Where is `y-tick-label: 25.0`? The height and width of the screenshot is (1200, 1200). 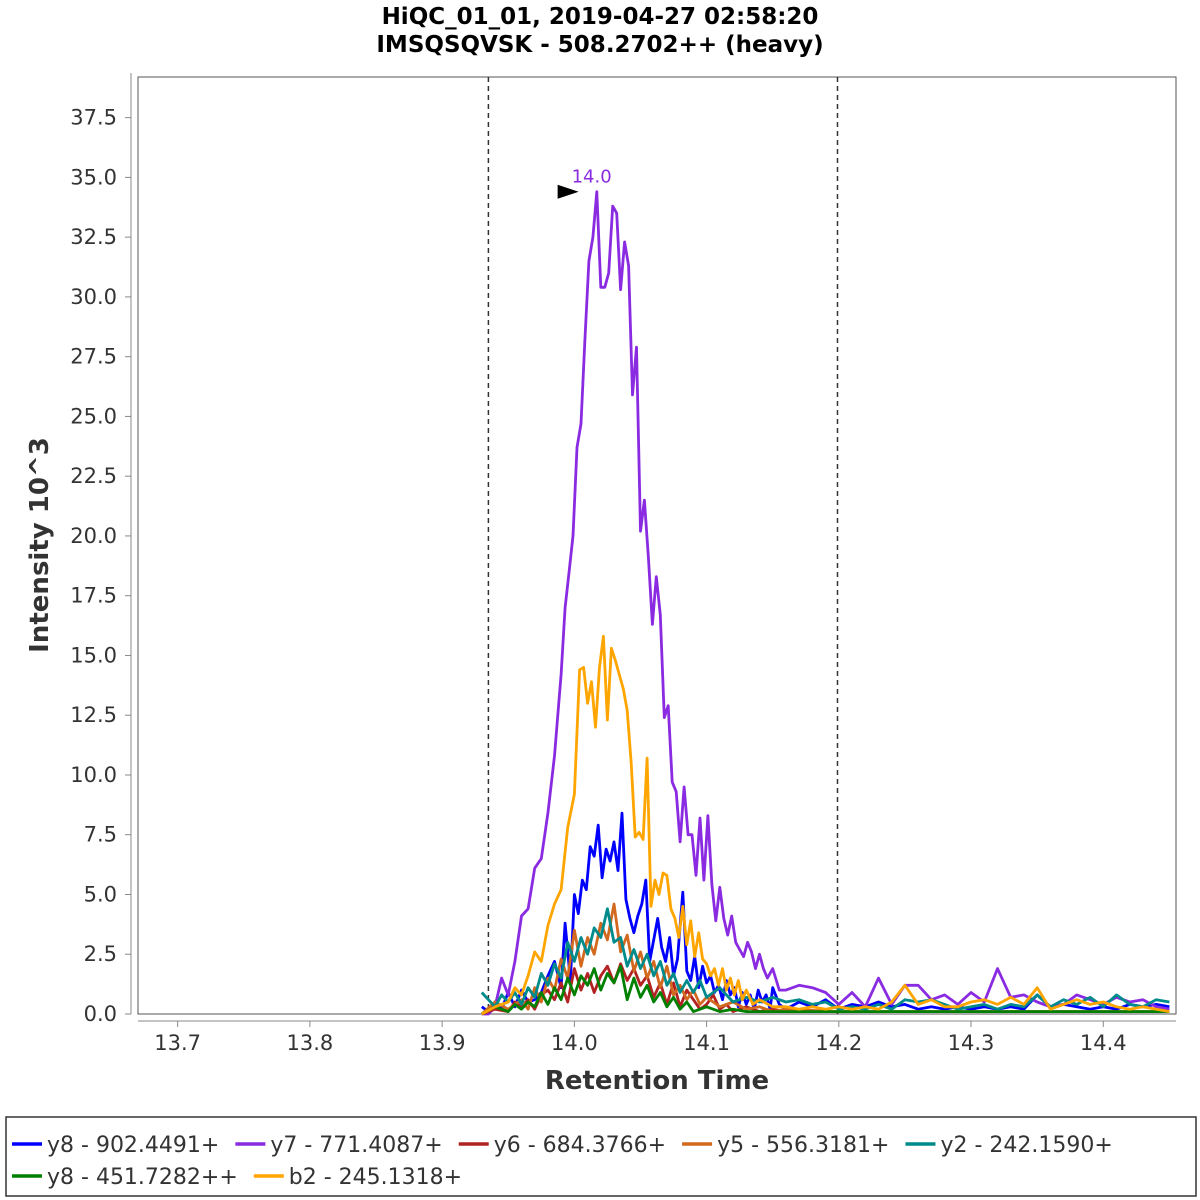 y-tick-label: 25.0 is located at coordinates (93, 416).